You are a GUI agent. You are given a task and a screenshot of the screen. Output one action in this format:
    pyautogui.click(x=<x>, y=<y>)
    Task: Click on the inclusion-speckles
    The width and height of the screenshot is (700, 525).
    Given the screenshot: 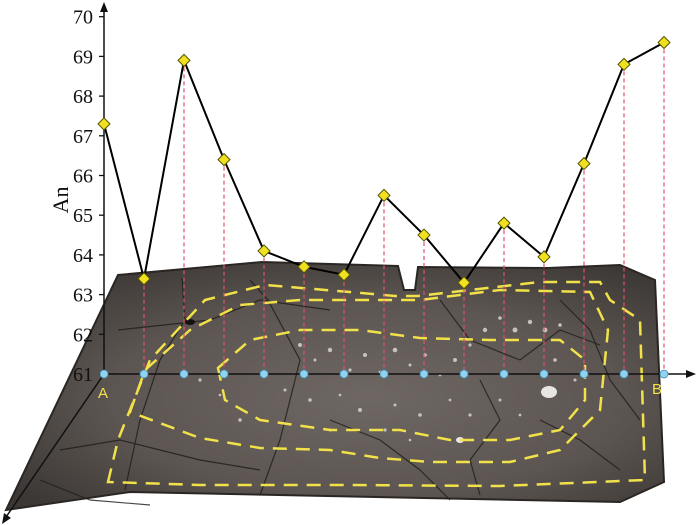 What is the action you would take?
    pyautogui.click(x=387, y=379)
    